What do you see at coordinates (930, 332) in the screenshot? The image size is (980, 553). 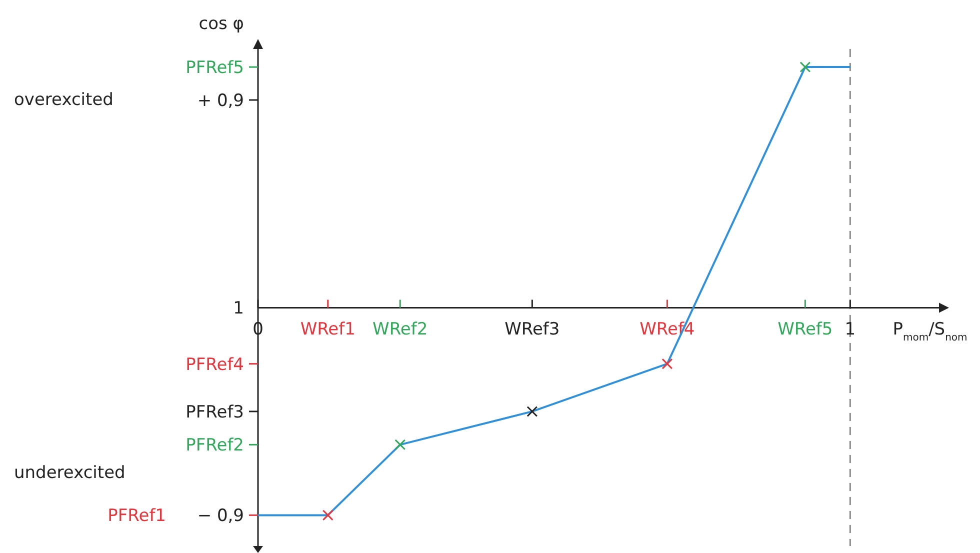 I see `x-axis-title: P$_{mom}$/S$_{nom}$` at bounding box center [930, 332].